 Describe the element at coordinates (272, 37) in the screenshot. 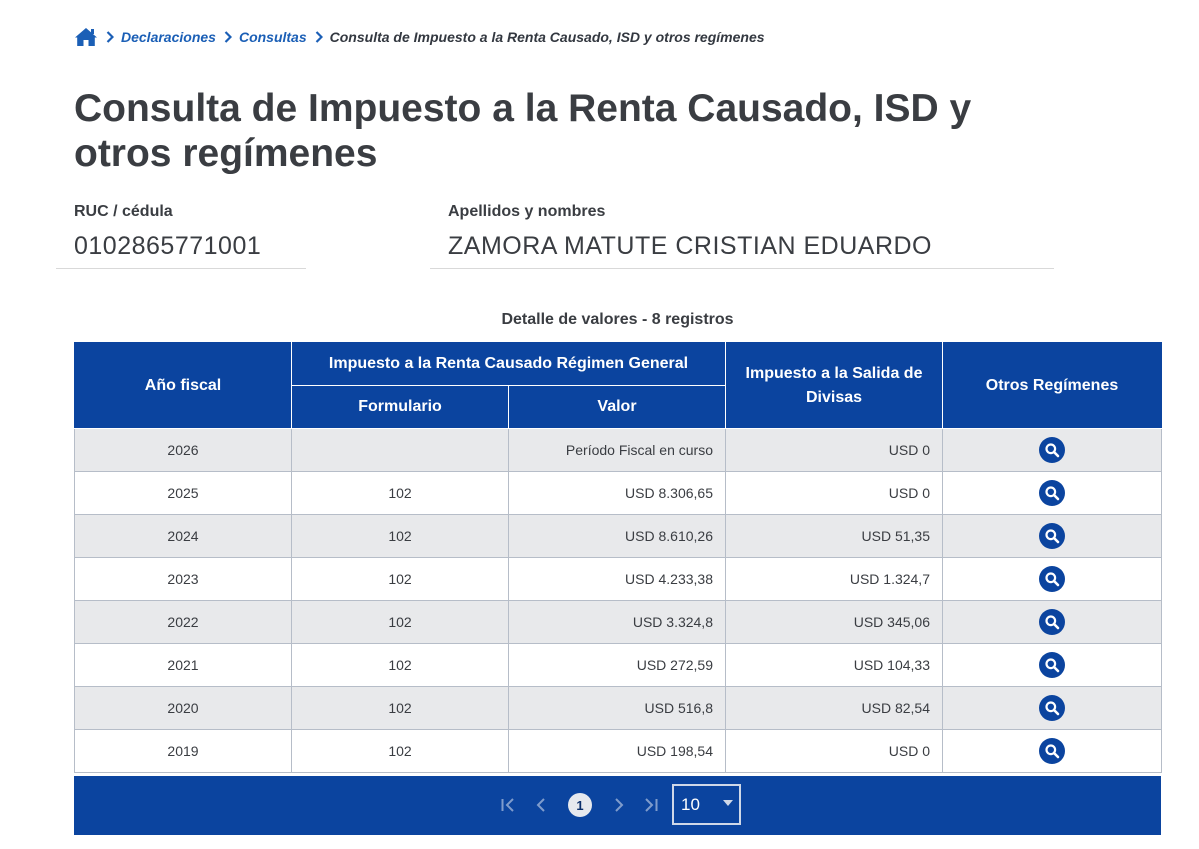

I see `breadcrumb-link-consultas: Consultas` at that location.